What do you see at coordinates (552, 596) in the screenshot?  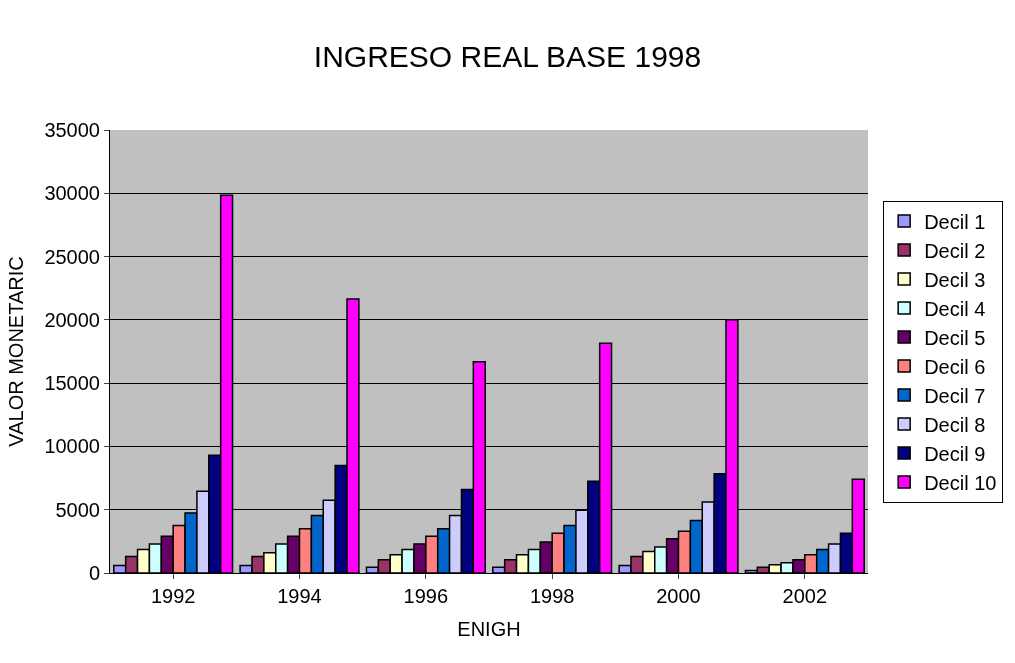 I see `x-tick-label: 1998` at bounding box center [552, 596].